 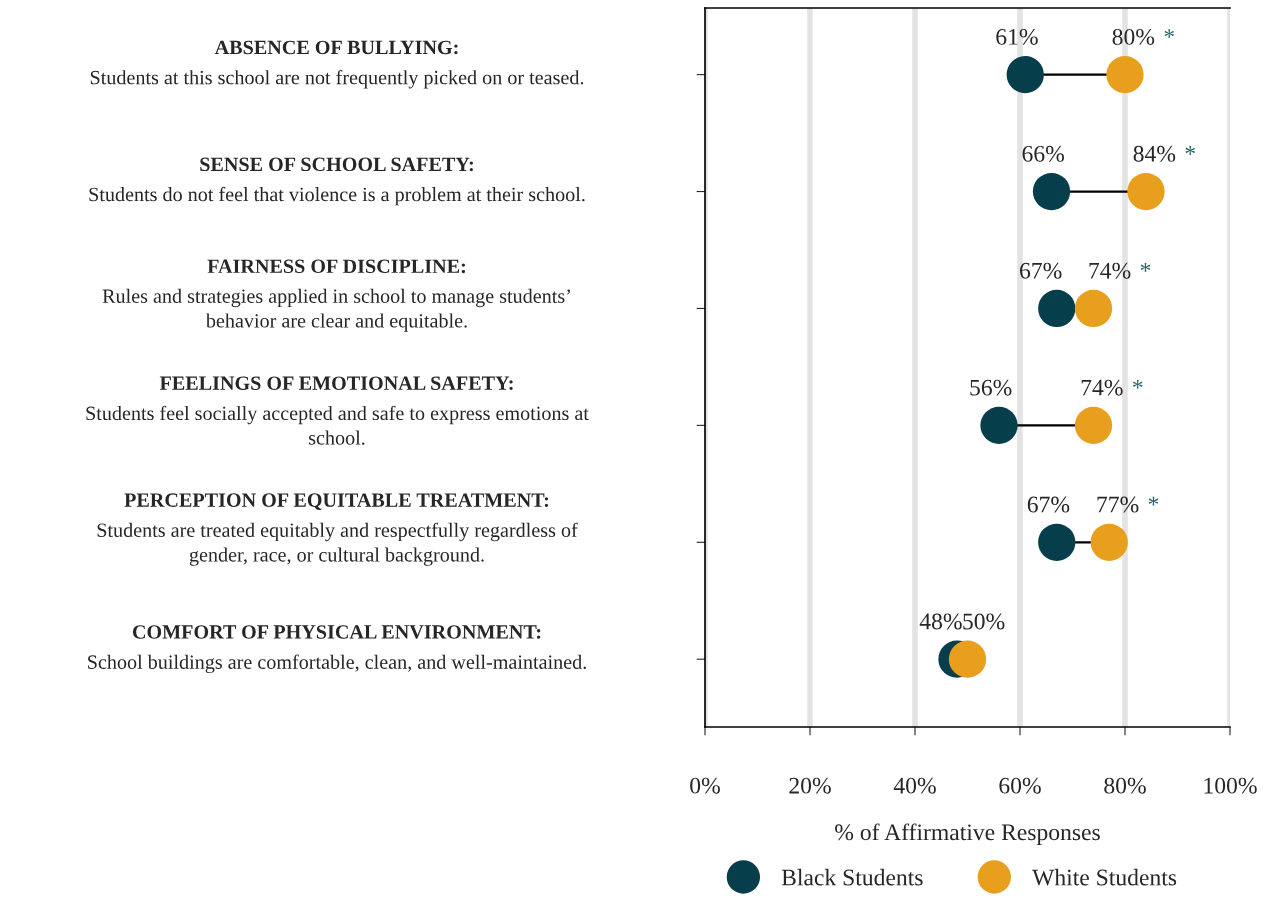 What do you see at coordinates (1043, 153) in the screenshot?
I see `data-label: 66%` at bounding box center [1043, 153].